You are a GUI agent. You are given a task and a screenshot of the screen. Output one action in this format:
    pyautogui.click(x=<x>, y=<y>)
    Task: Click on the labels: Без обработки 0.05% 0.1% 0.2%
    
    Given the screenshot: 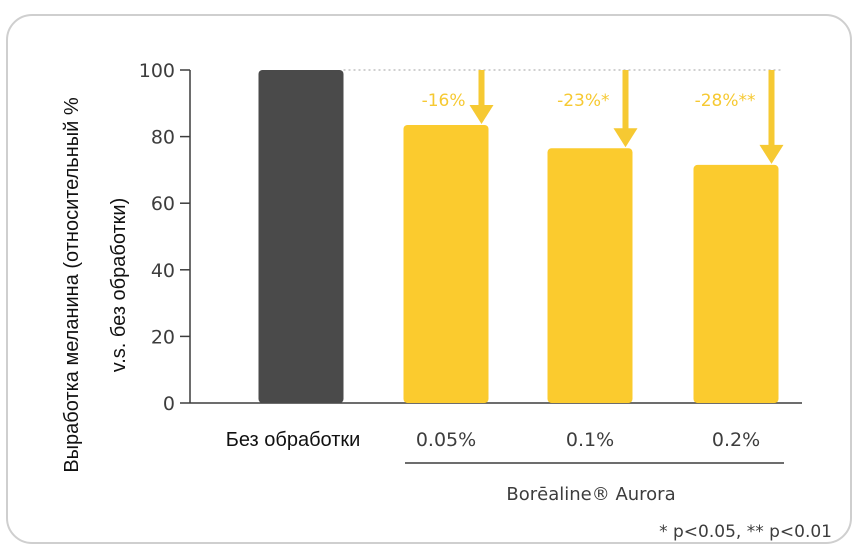 What is the action you would take?
    pyautogui.click(x=493, y=440)
    